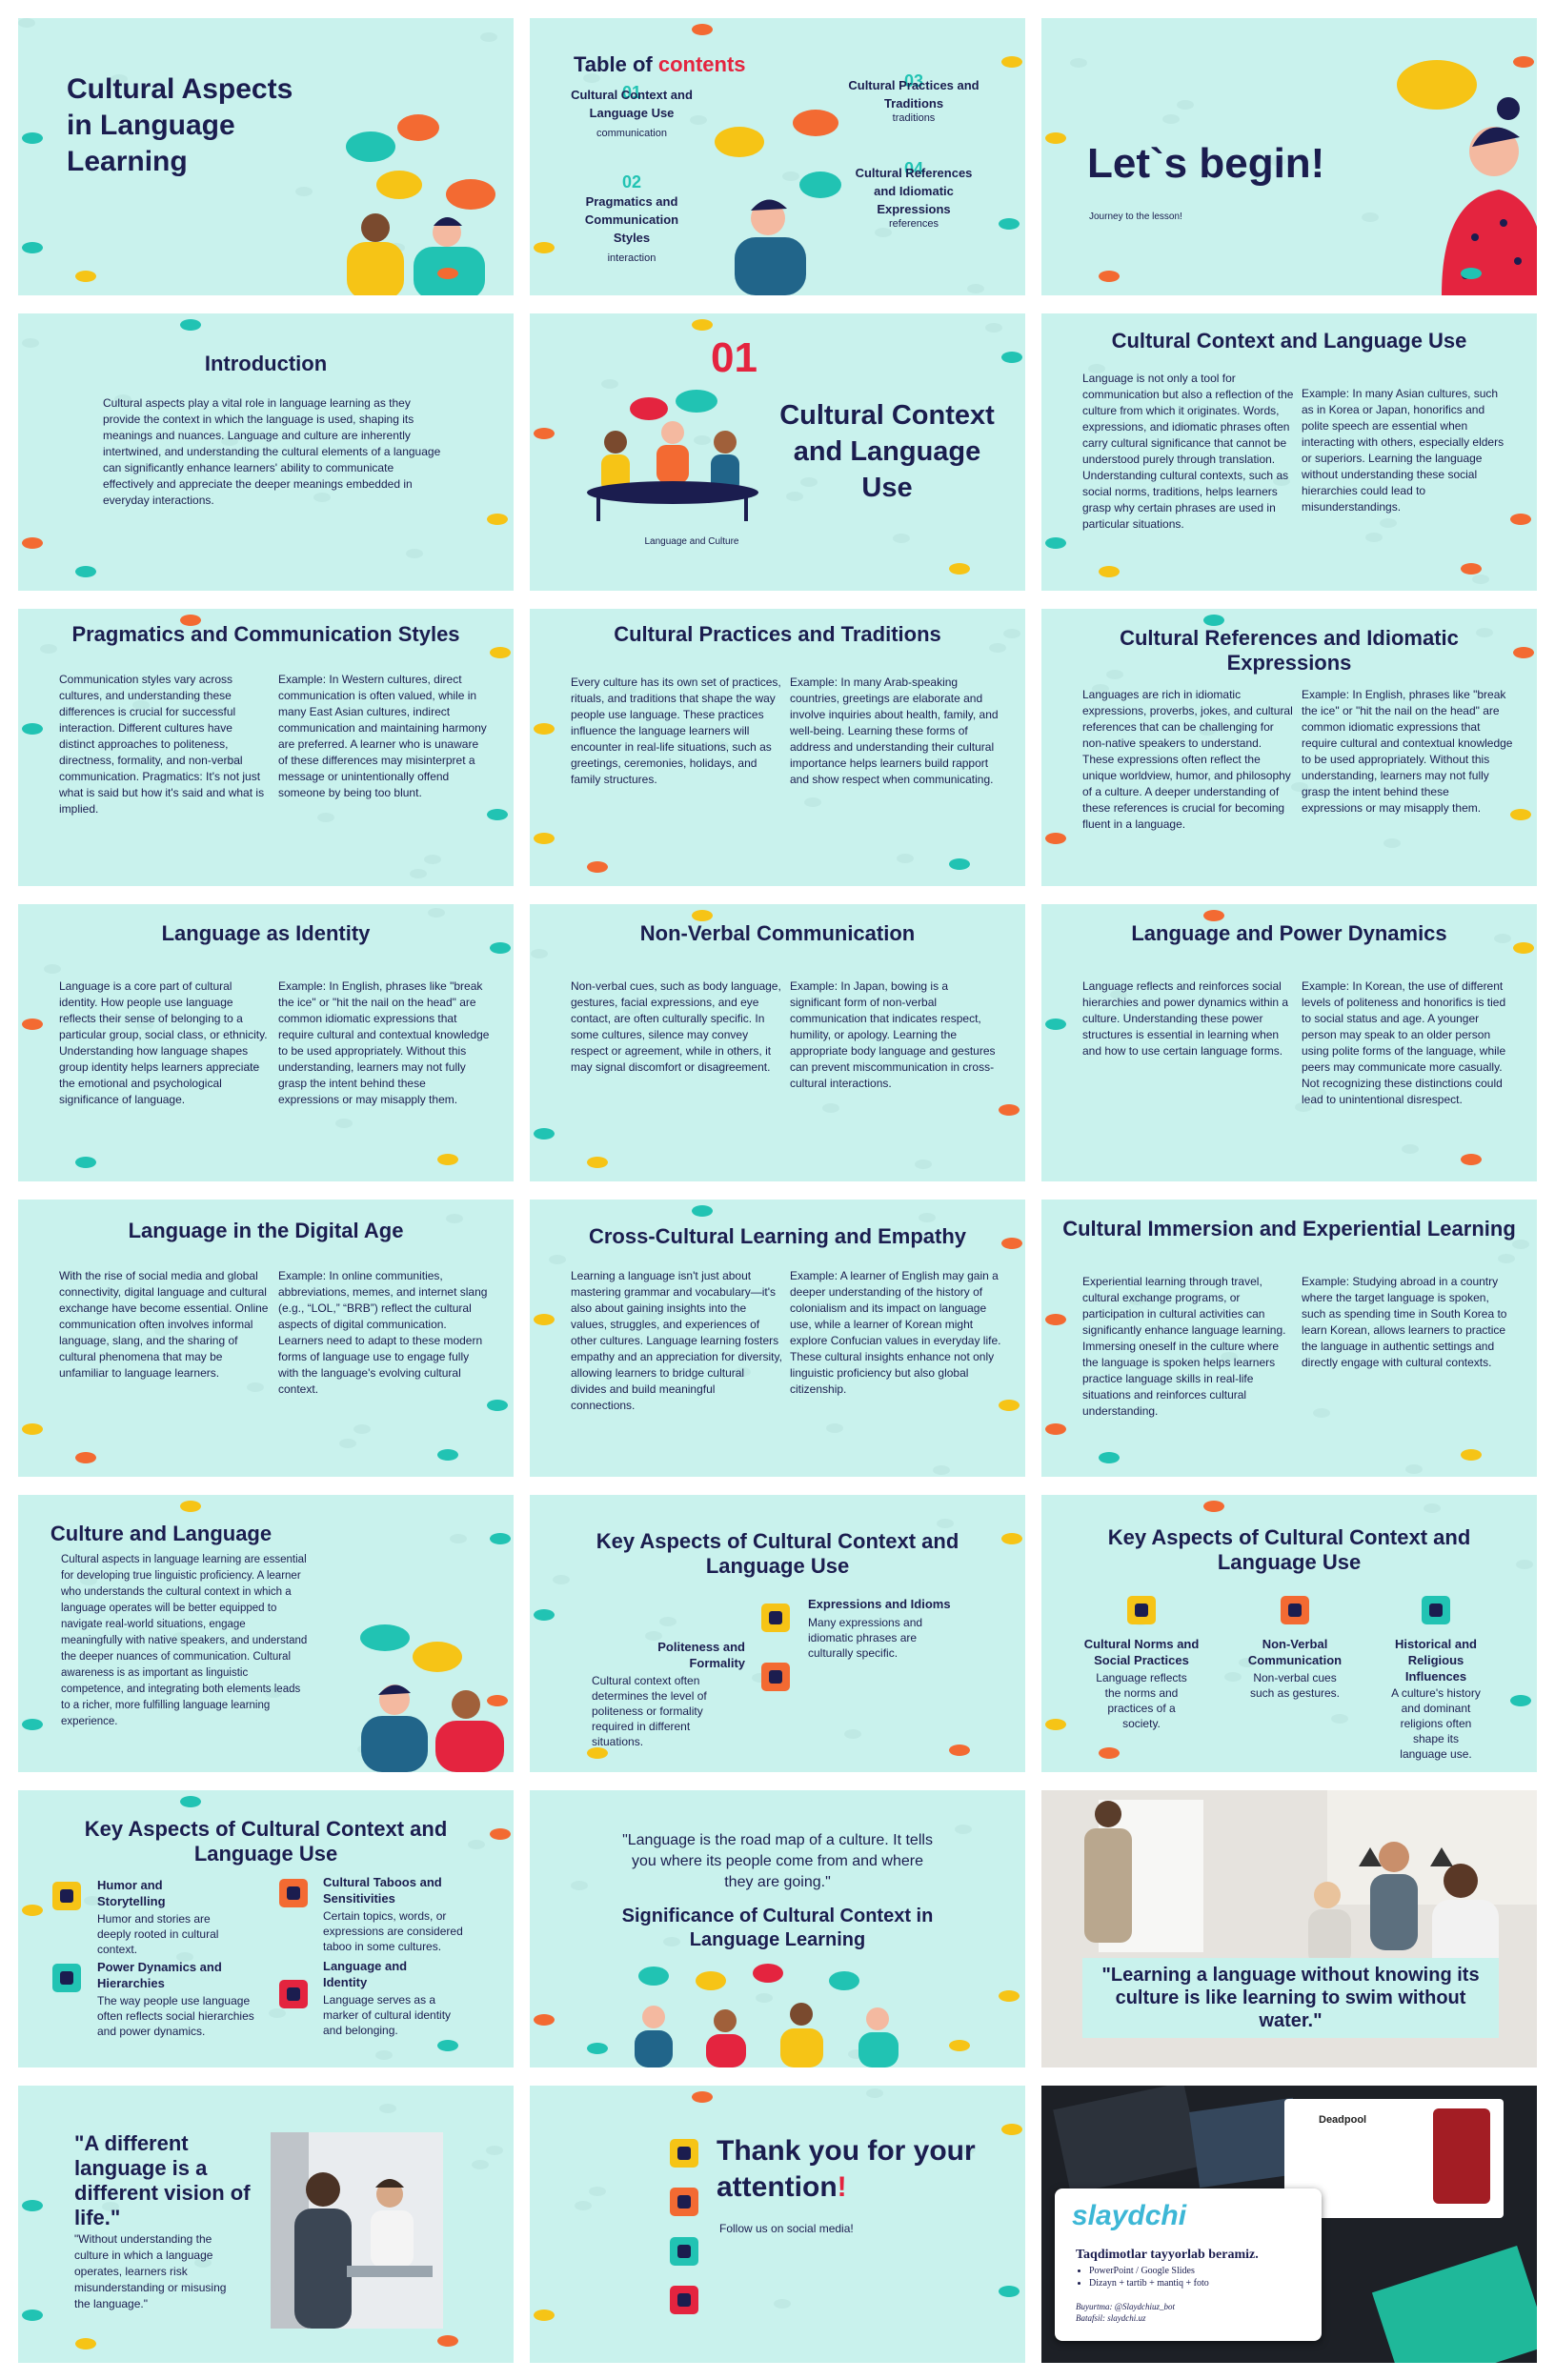 This screenshot has height=2380, width=1555. What do you see at coordinates (778, 634) in the screenshot?
I see `title: Cultural Practices and Traditions` at bounding box center [778, 634].